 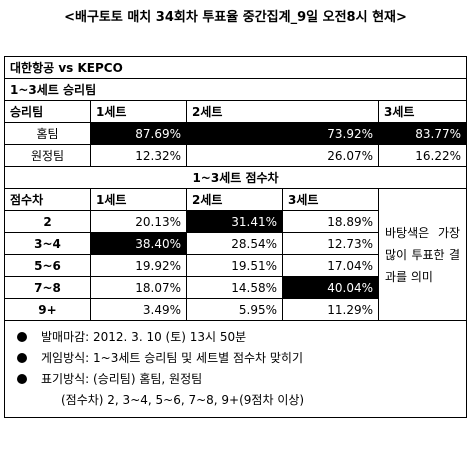 What do you see at coordinates (122, 379) in the screenshot?
I see `note-notation: 표기방식: (승리팀) 홈팀, 원정팀` at bounding box center [122, 379].